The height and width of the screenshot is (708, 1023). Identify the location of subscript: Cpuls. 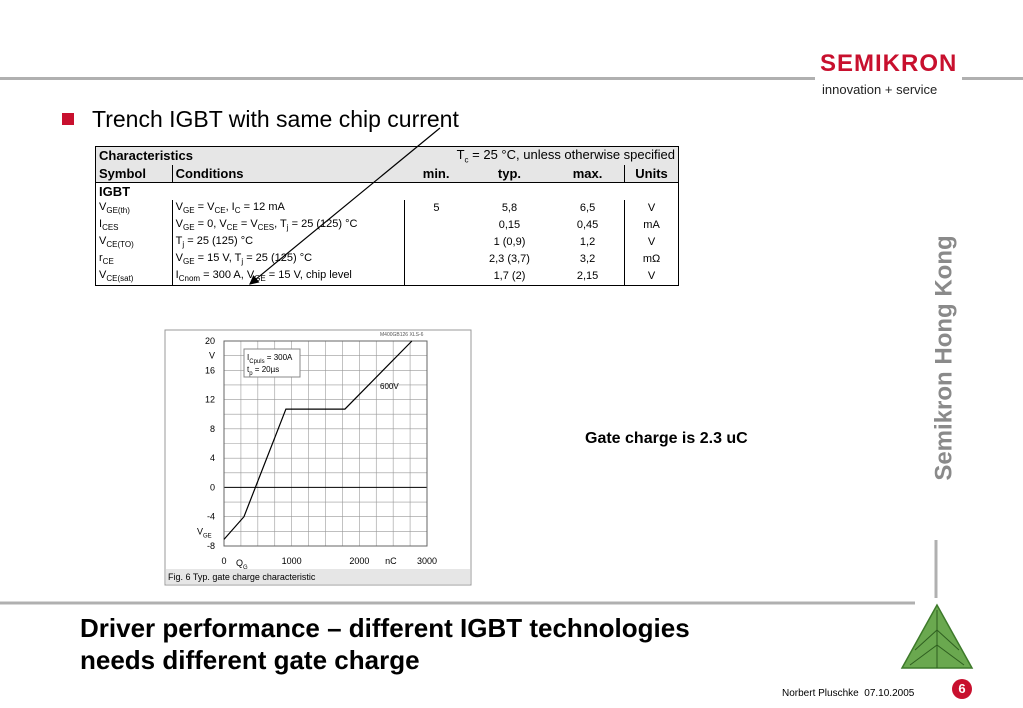
(256, 362).